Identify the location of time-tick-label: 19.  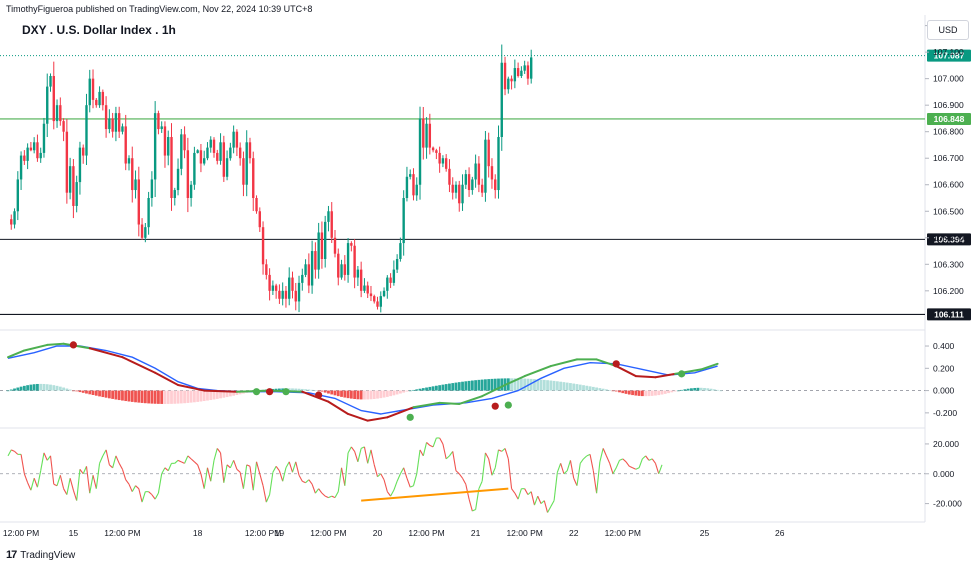
(280, 533).